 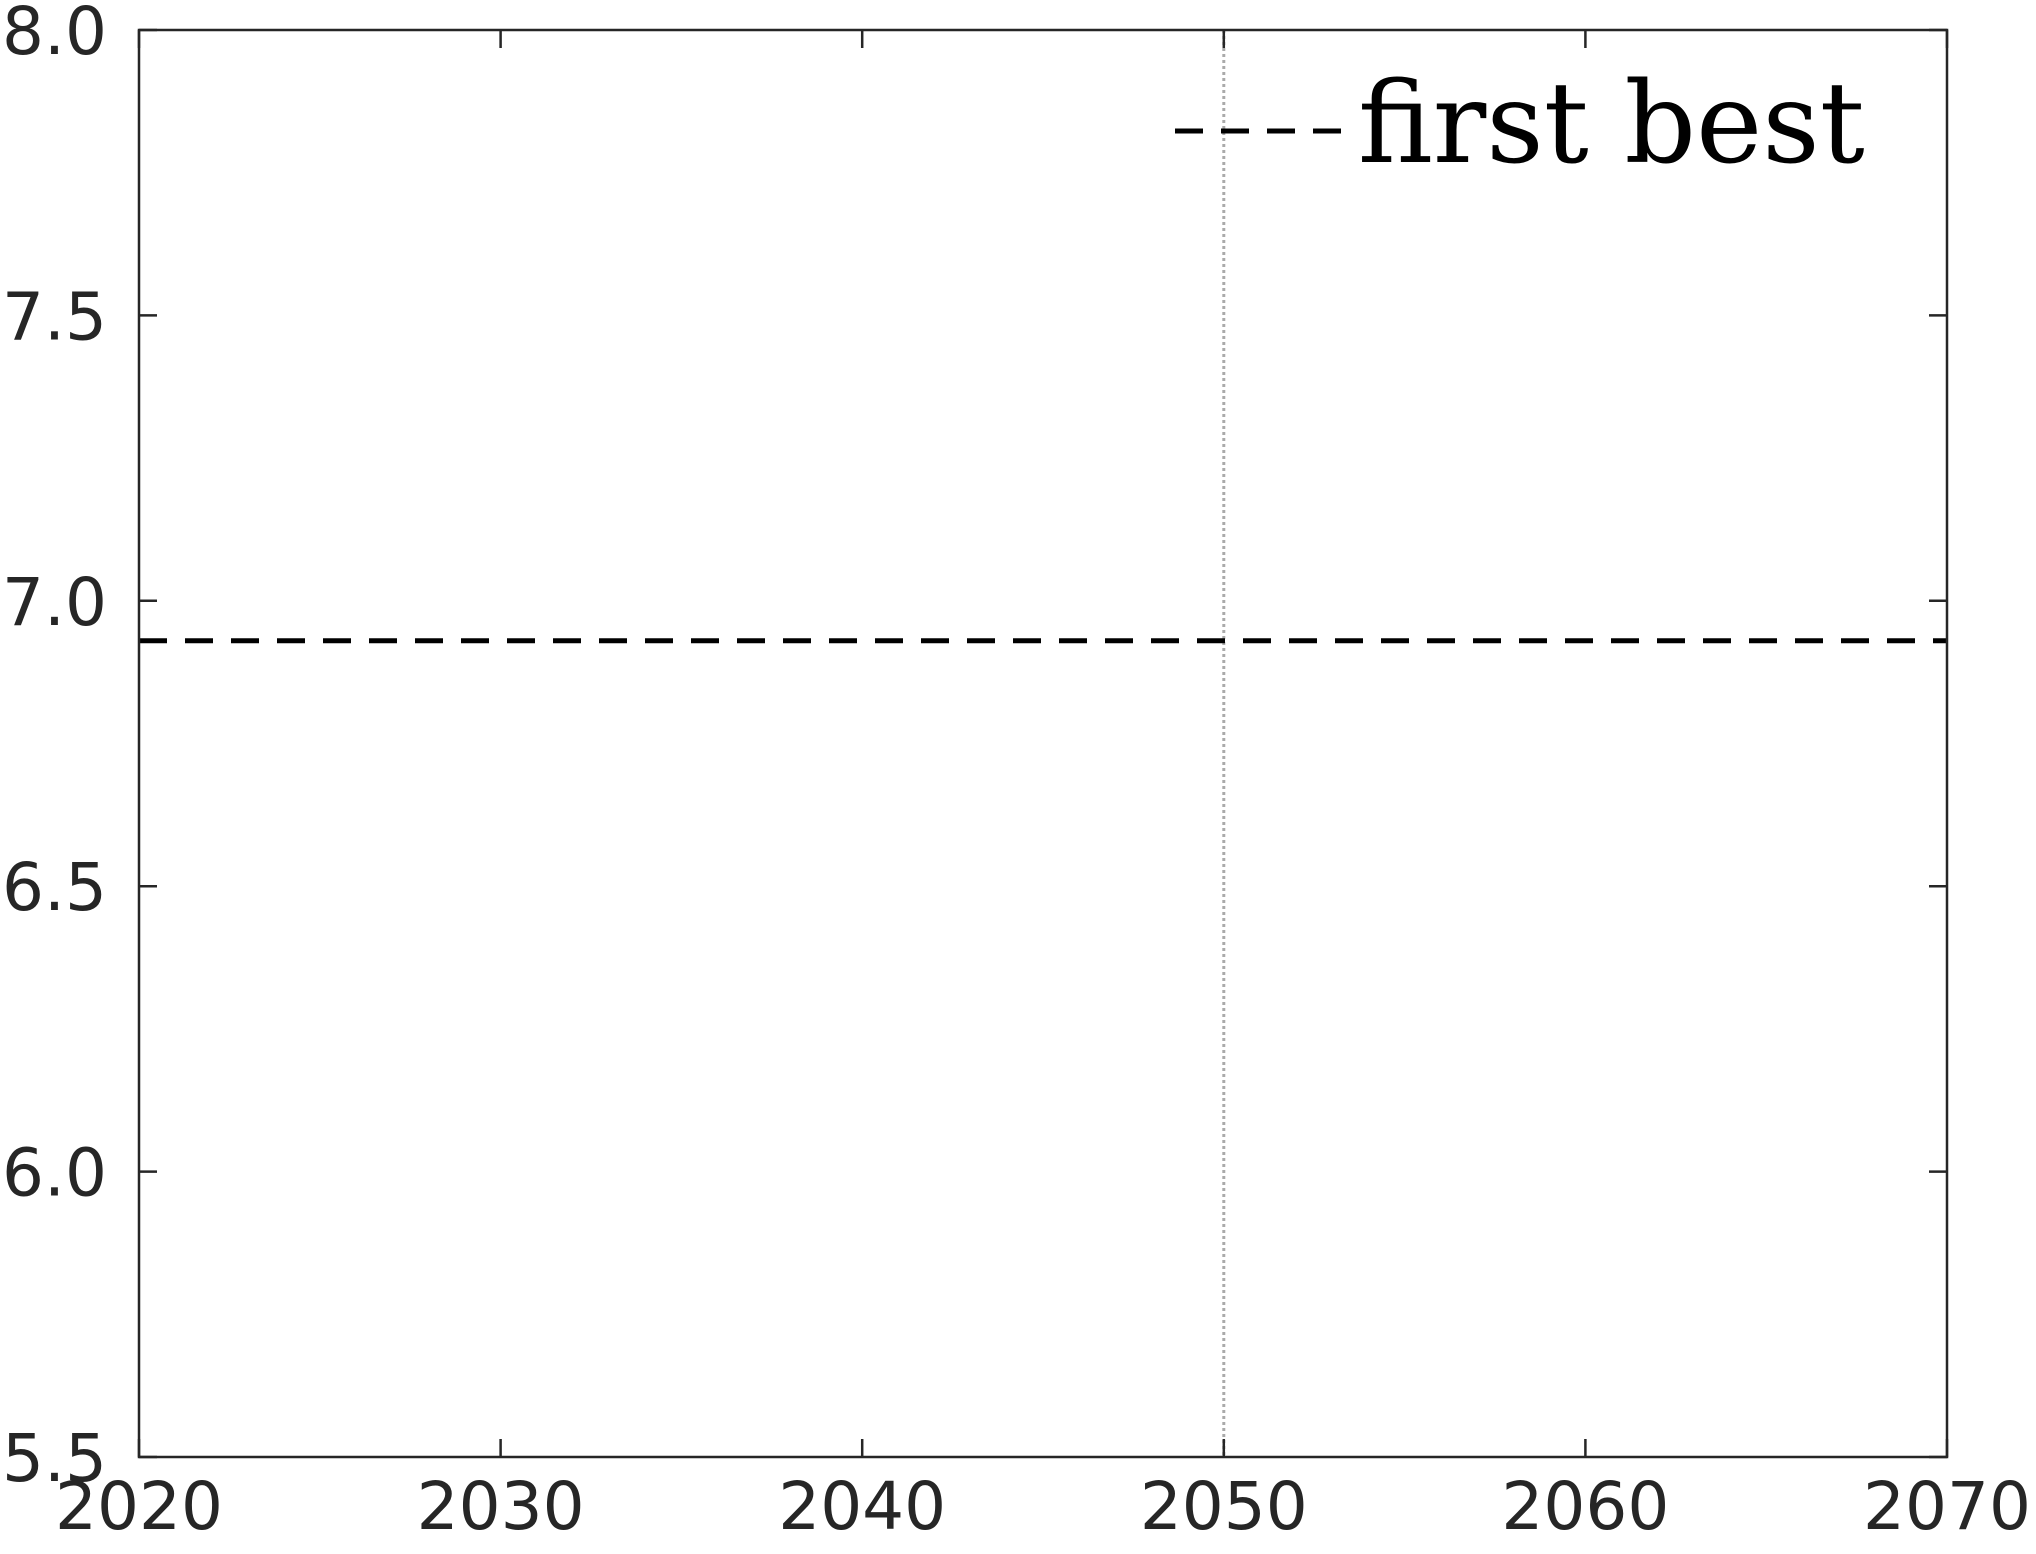 What do you see at coordinates (54, 316) in the screenshot?
I see `y-tick-label: 7.5` at bounding box center [54, 316].